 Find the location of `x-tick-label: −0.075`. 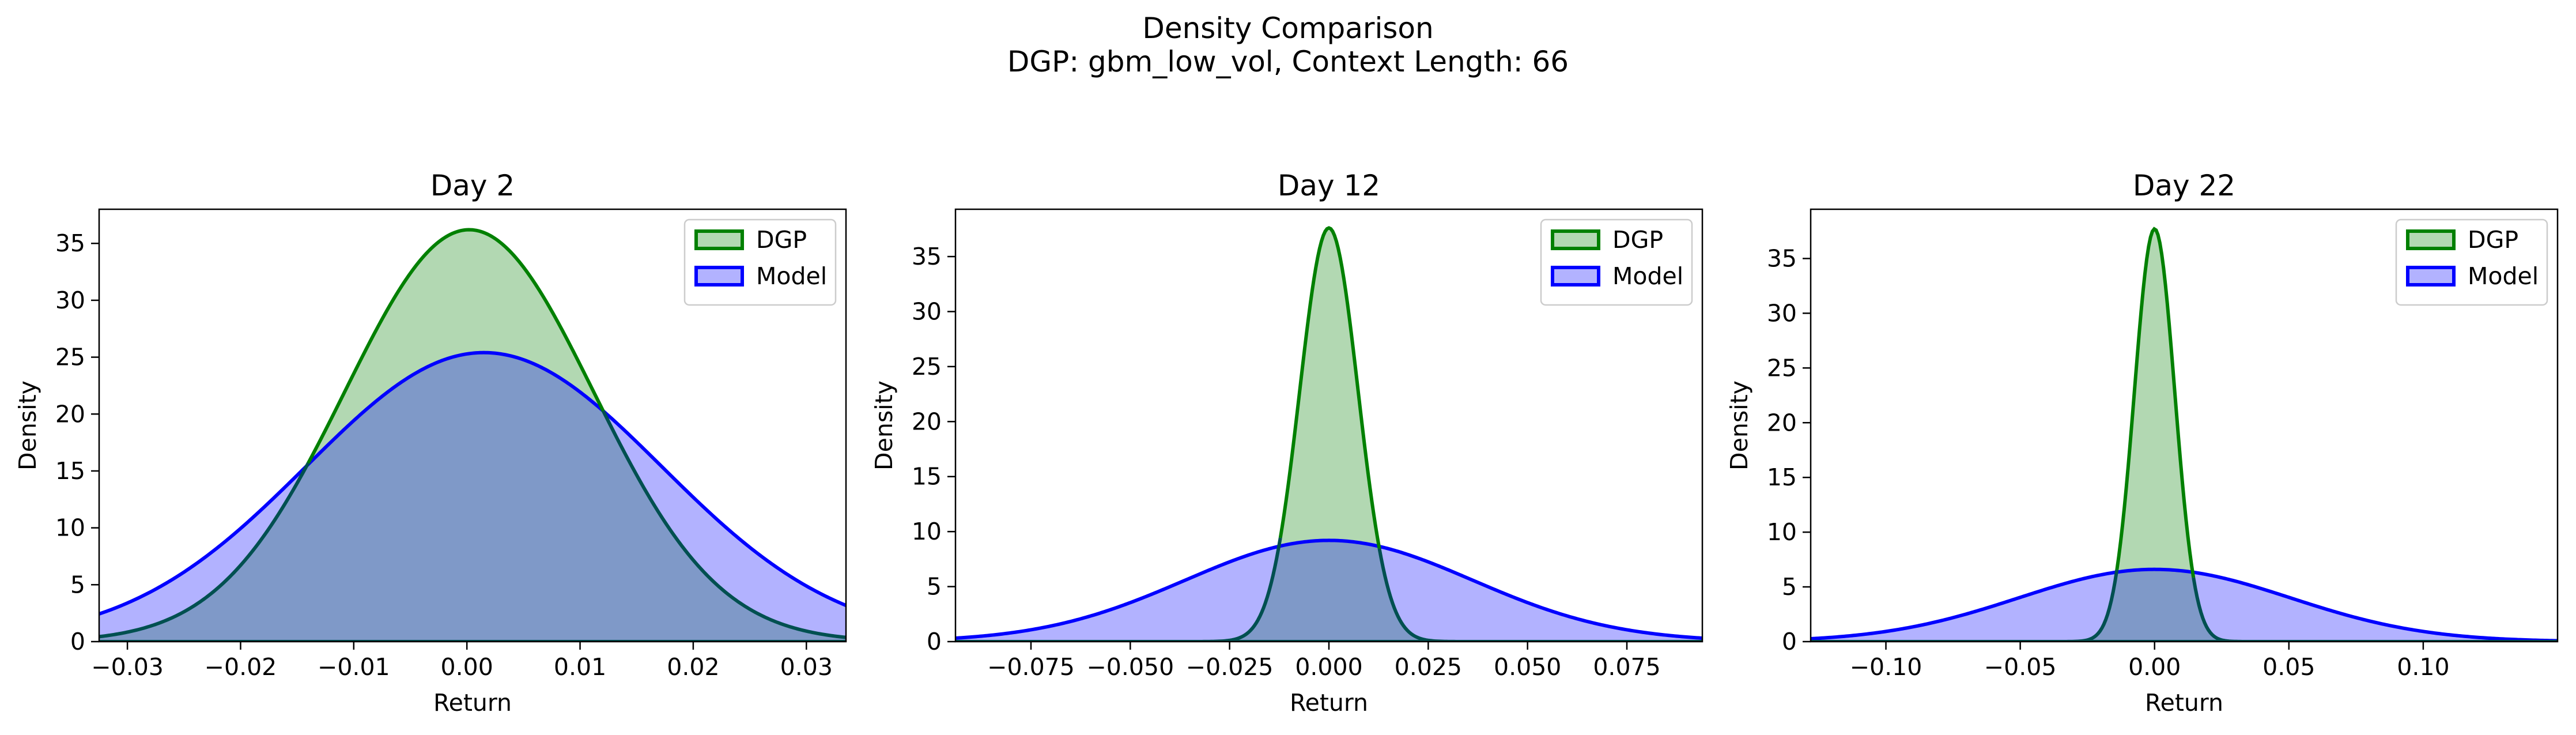

x-tick-label: −0.075 is located at coordinates (1031, 667).